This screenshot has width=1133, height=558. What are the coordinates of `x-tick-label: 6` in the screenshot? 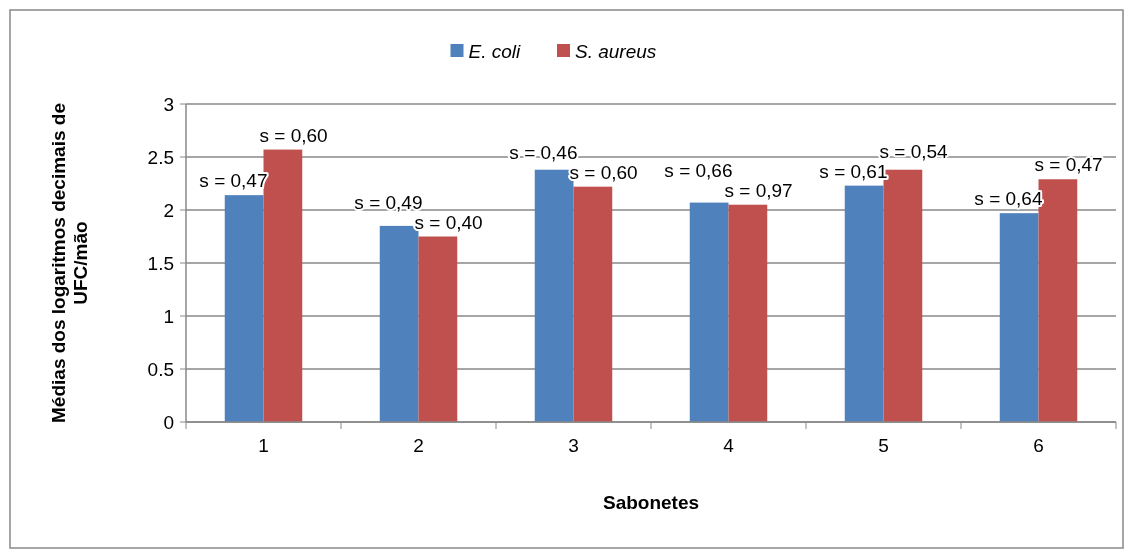 It's located at (1038, 445).